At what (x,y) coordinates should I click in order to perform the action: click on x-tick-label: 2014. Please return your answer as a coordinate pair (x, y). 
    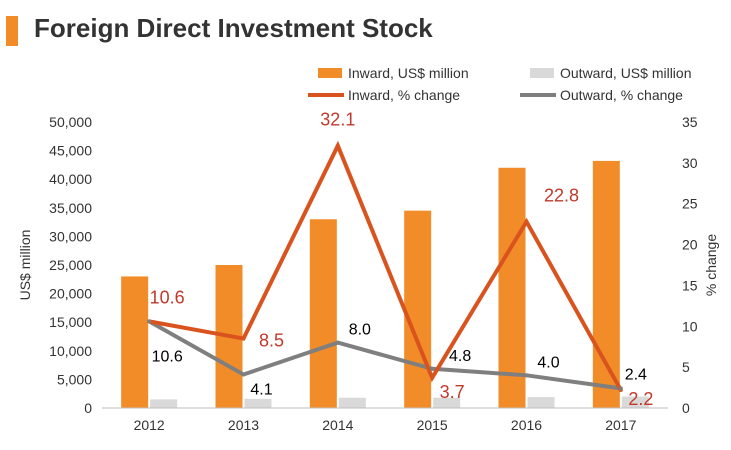
    Looking at the image, I should click on (337, 425).